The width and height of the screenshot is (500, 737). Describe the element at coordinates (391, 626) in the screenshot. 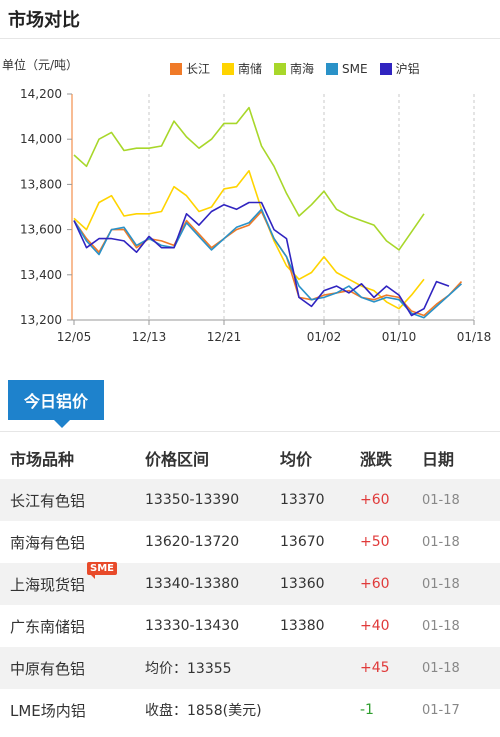

I see `change-cell: +40` at that location.